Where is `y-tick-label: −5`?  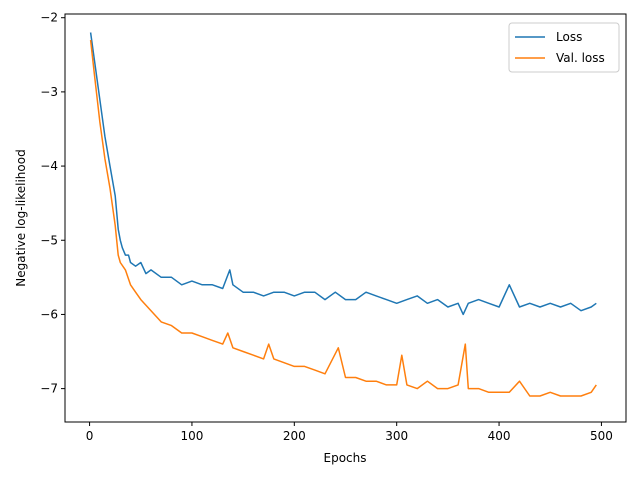
y-tick-label: −5 is located at coordinates (49, 240).